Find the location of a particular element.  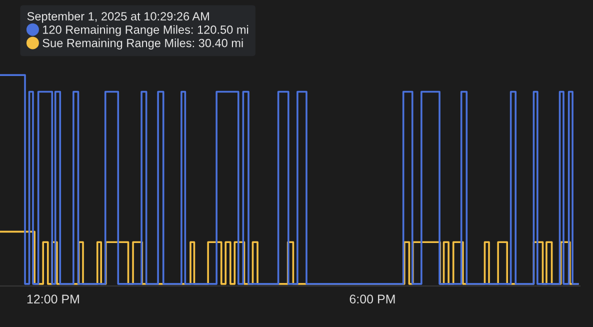

legend-label: Sue Remaining Range Miles: 30.40 mi is located at coordinates (142, 44).